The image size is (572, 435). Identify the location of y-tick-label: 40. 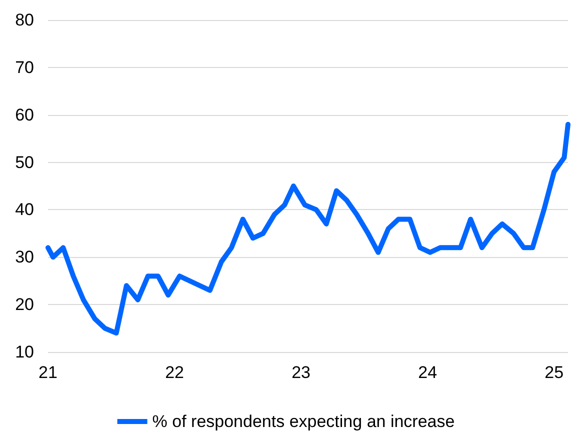
(24, 210).